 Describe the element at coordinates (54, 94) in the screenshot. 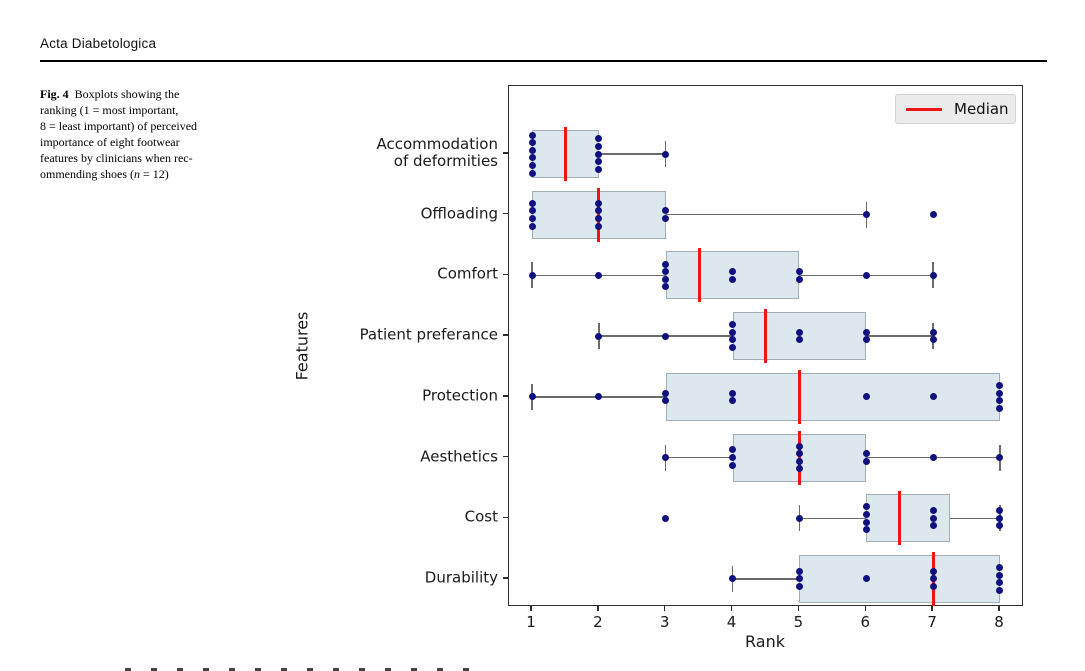

I see `caption-figure-label: Fig. 4` at that location.